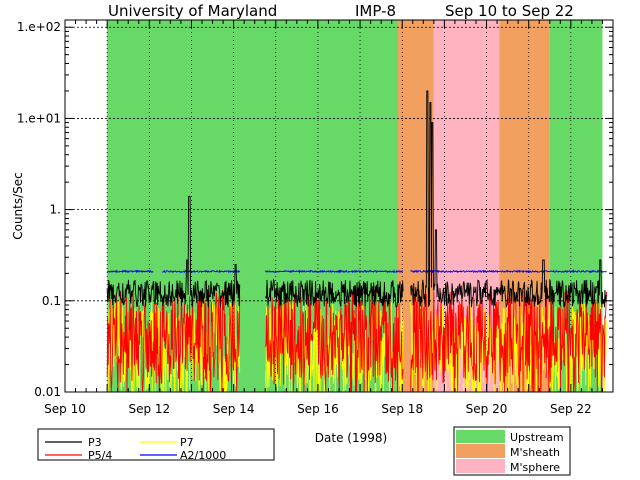  Describe the element at coordinates (51, 301) in the screenshot. I see `y-tick-label: 0.1` at that location.